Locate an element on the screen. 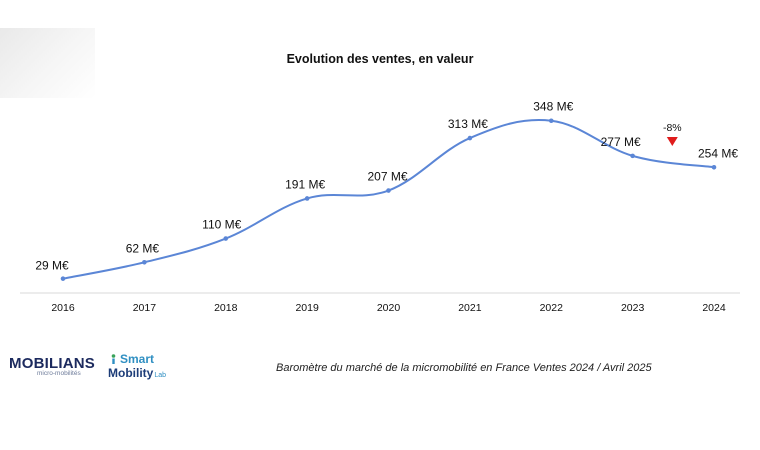 The image size is (760, 450). data-point-2018 is located at coordinates (226, 238).